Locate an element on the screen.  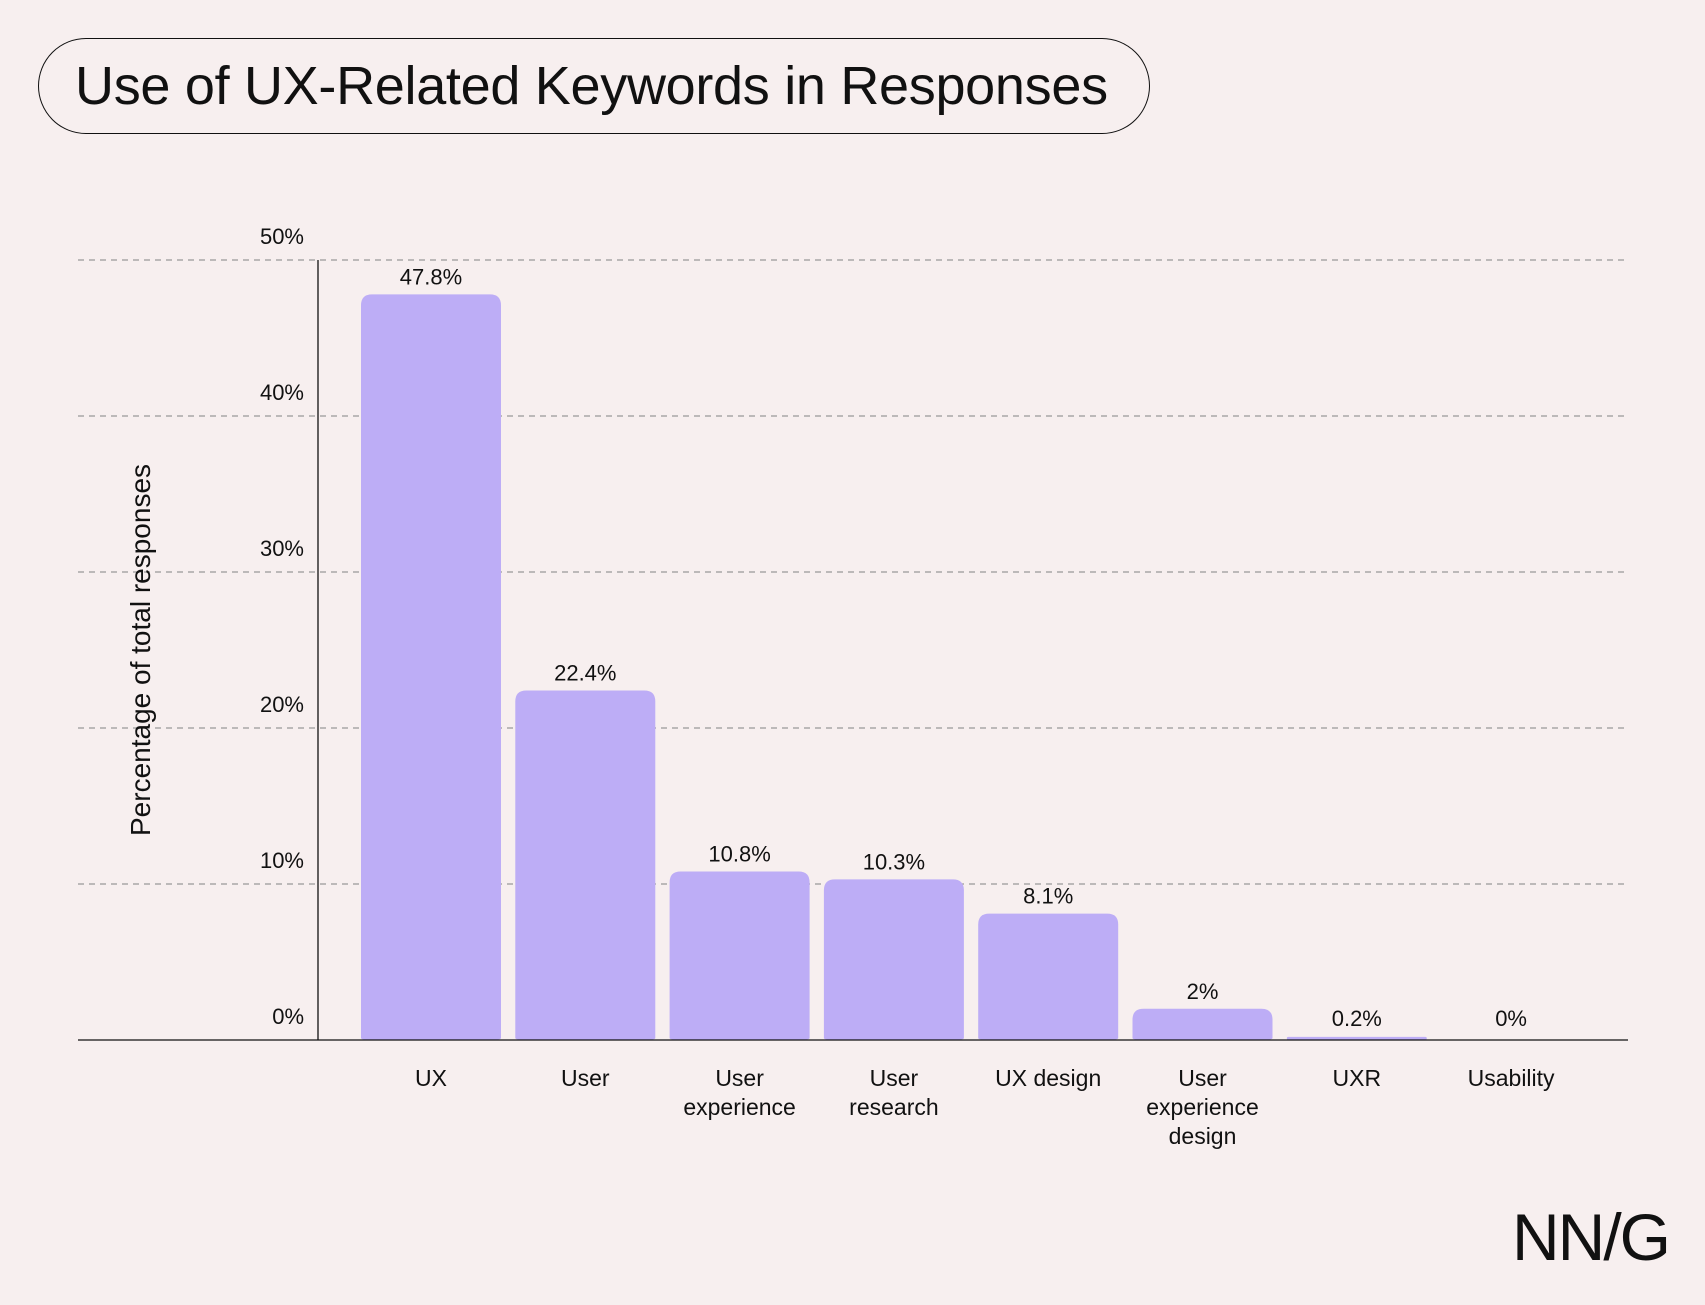
x-tick-label: User research is located at coordinates (893, 1092).